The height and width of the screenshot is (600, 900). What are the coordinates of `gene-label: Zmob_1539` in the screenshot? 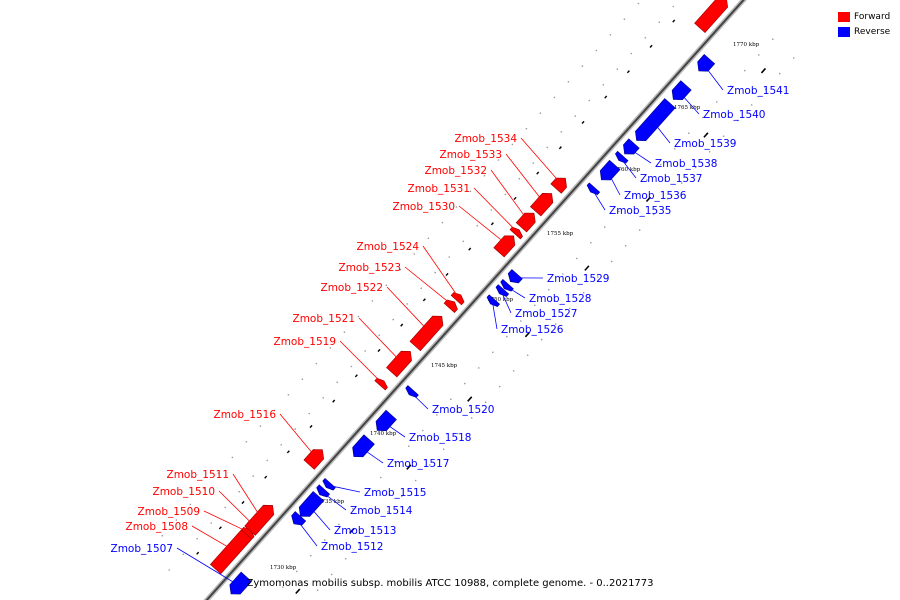 It's located at (705, 144).